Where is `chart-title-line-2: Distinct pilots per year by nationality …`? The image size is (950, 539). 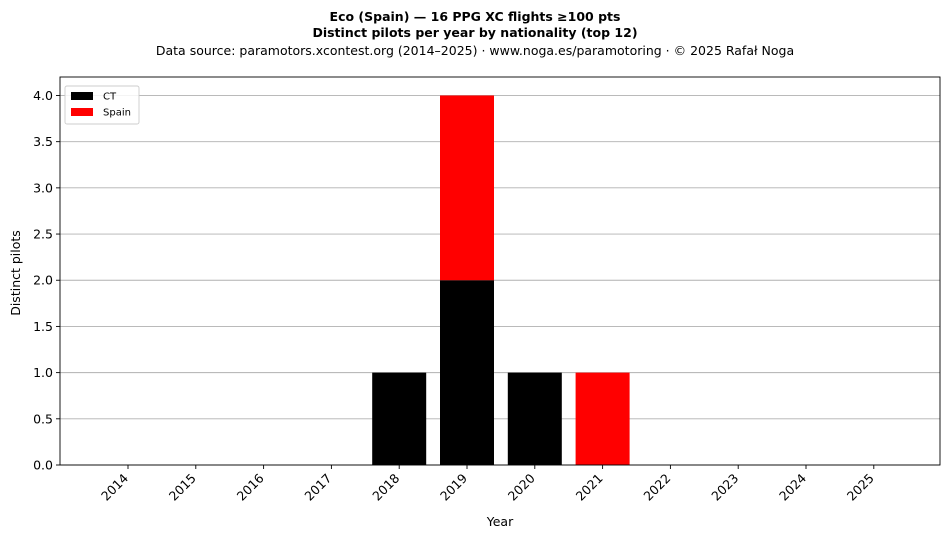 chart-title-line-2: Distinct pilots per year by nationality … is located at coordinates (474, 32).